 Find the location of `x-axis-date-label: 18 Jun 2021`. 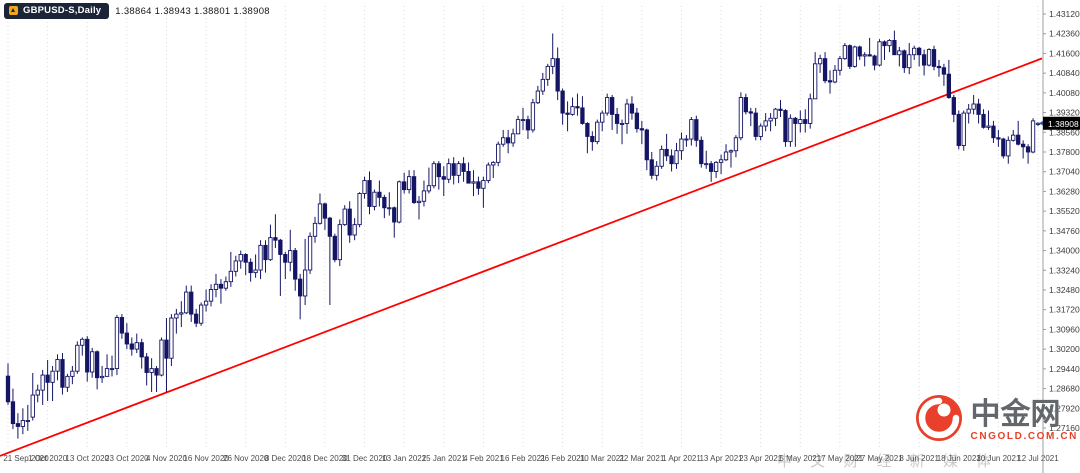

x-axis-date-label: 18 Jun 2021 is located at coordinates (959, 458).